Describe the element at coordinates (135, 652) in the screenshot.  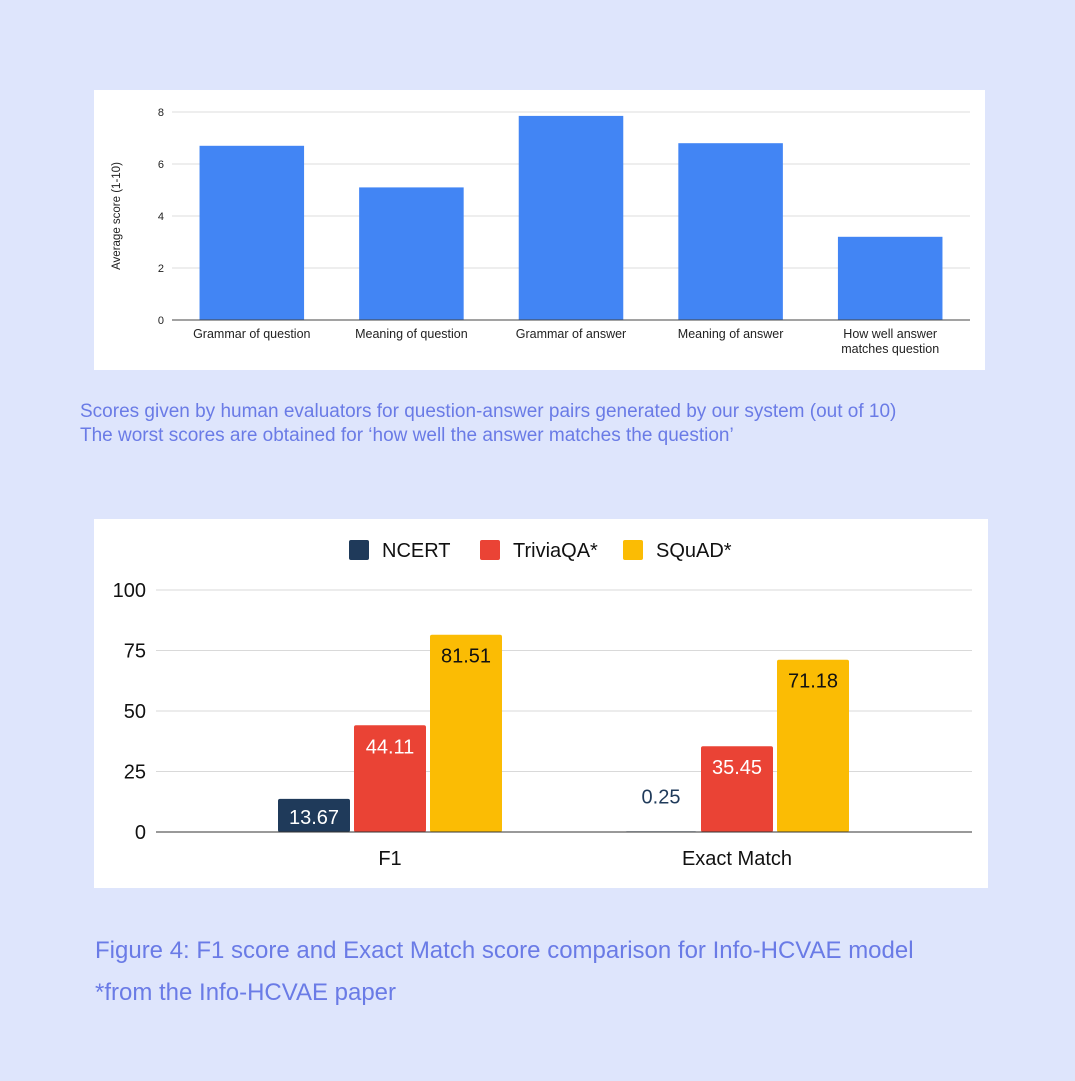
I see `chart2-y-tick-label: 75` at that location.